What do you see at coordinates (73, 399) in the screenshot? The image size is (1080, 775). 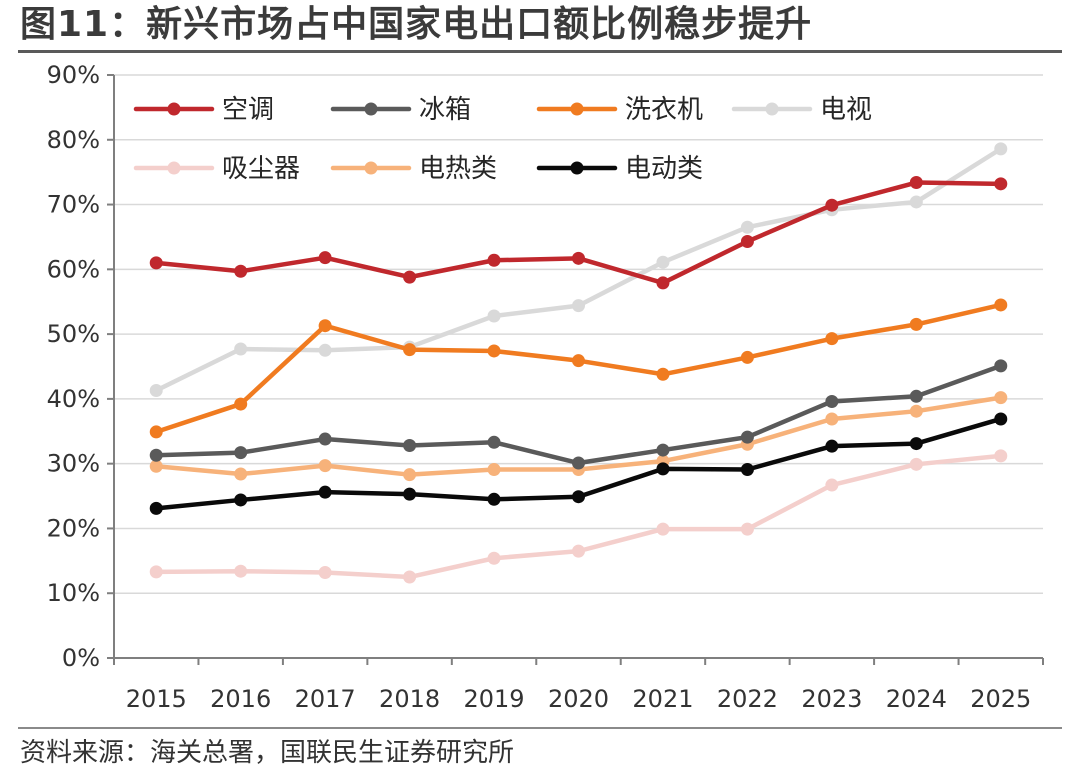 I see `y-tick-label: 40%` at bounding box center [73, 399].